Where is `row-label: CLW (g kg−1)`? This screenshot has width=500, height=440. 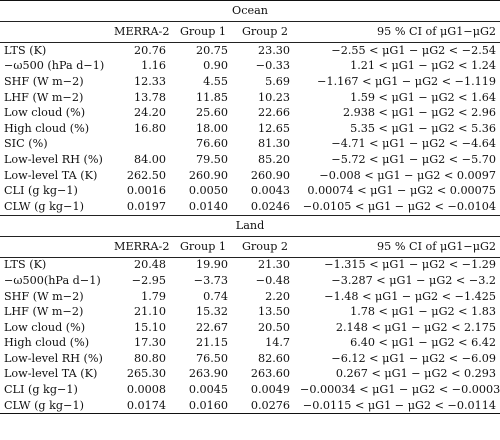
row-label: CLW (g kg−1) is located at coordinates (44, 206).